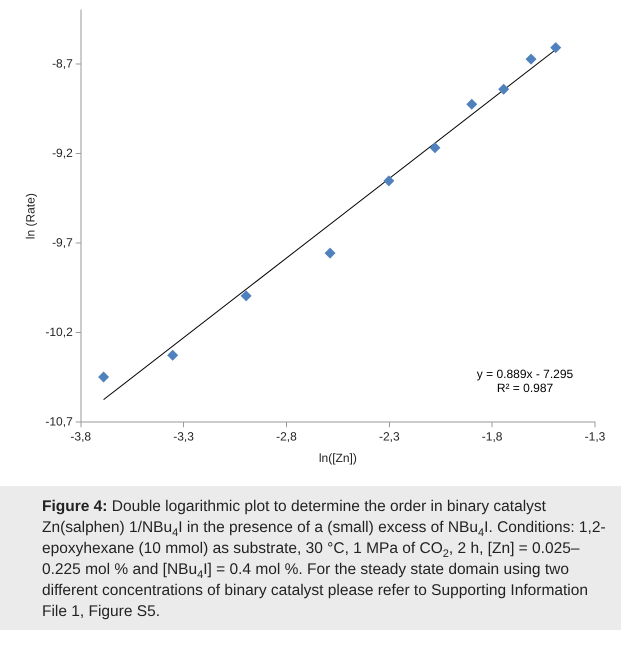  Describe the element at coordinates (63, 63) in the screenshot. I see `y-tick-label: -8,7` at that location.